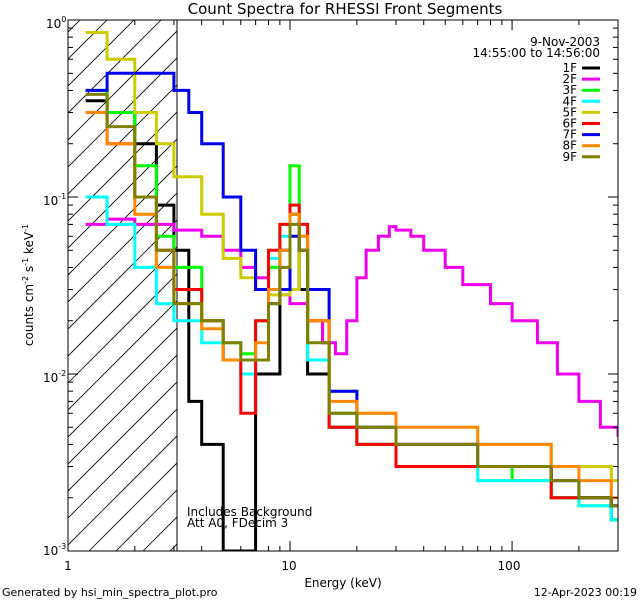  Describe the element at coordinates (56, 23) in the screenshot. I see `y-tick-label: 10⁰` at that location.